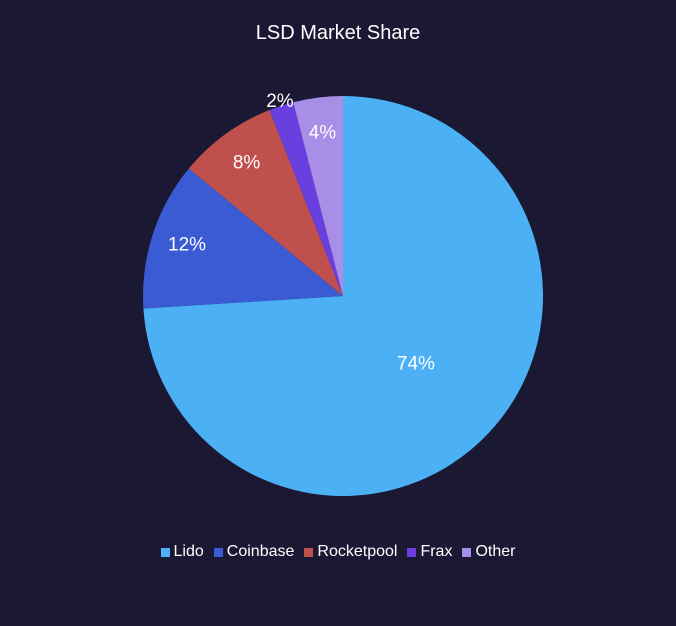 The image size is (676, 626). I want to click on legend-item-rocketpool: Rocketpool, so click(350, 552).